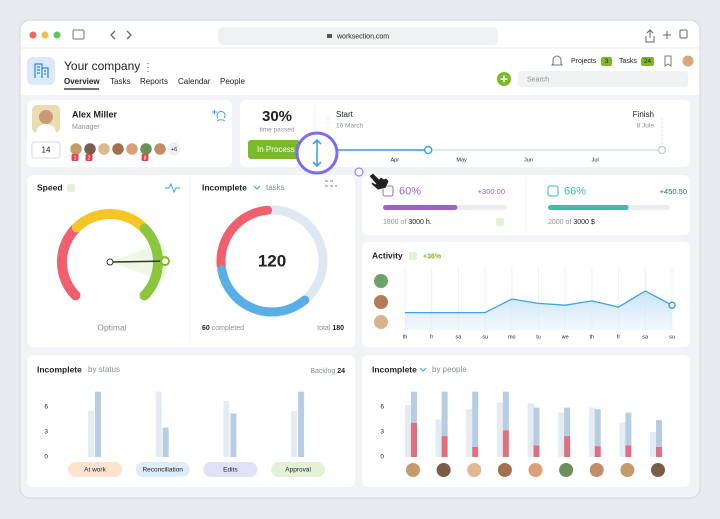 The width and height of the screenshot is (720, 519). I want to click on face, so click(46, 117).